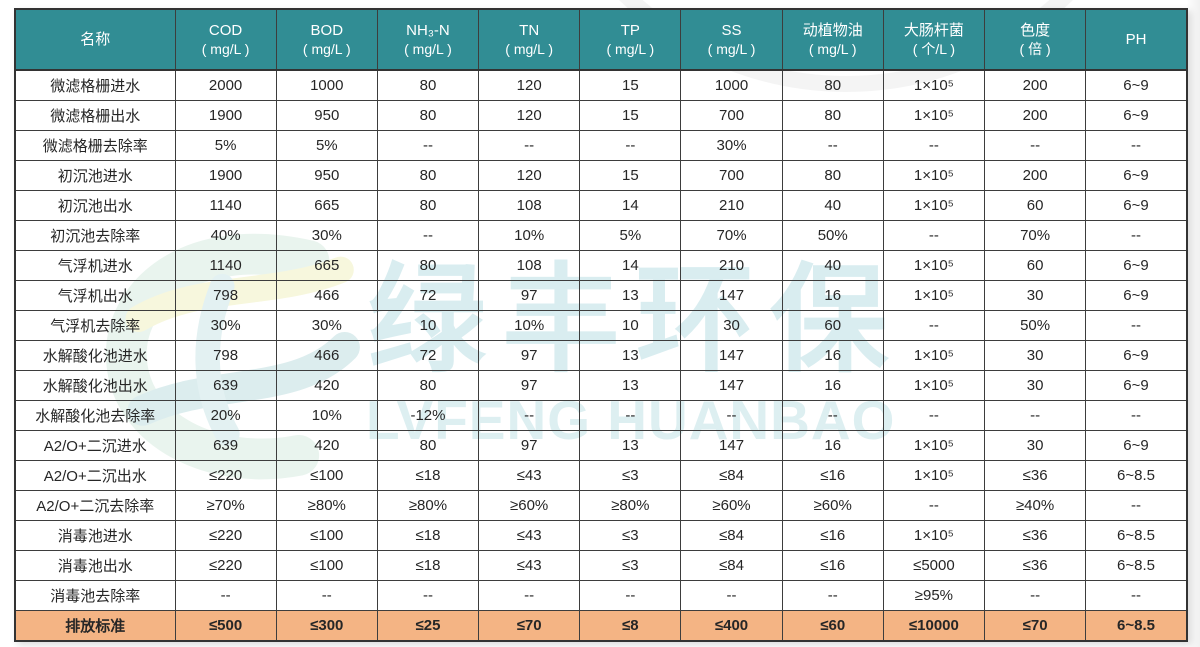  I want to click on value-cell: ≤8, so click(630, 626).